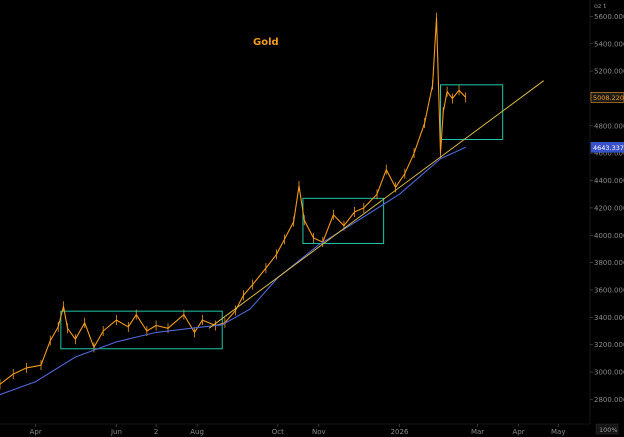 The height and width of the screenshot is (437, 624). Describe the element at coordinates (609, 236) in the screenshot. I see `y-tick-label: 4000.0000` at that location.